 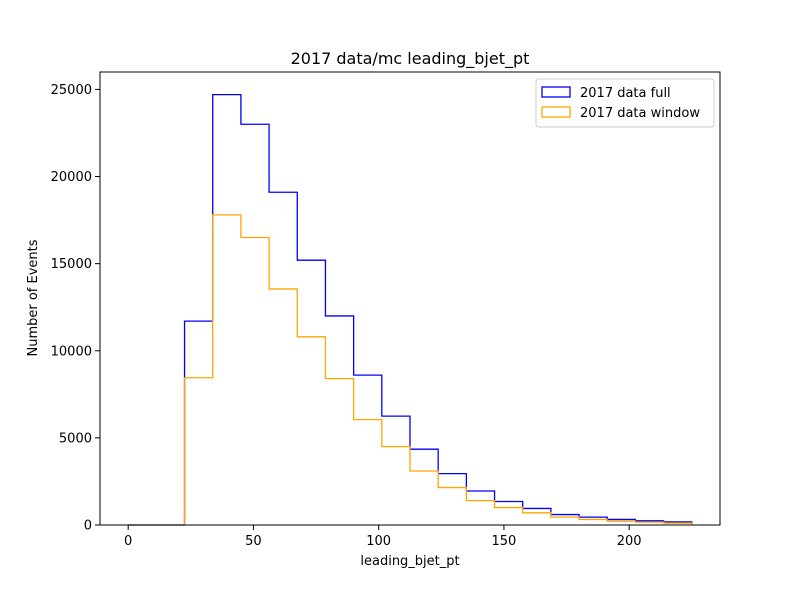 What do you see at coordinates (629, 541) in the screenshot?
I see `x-tick-label-4: 200` at bounding box center [629, 541].